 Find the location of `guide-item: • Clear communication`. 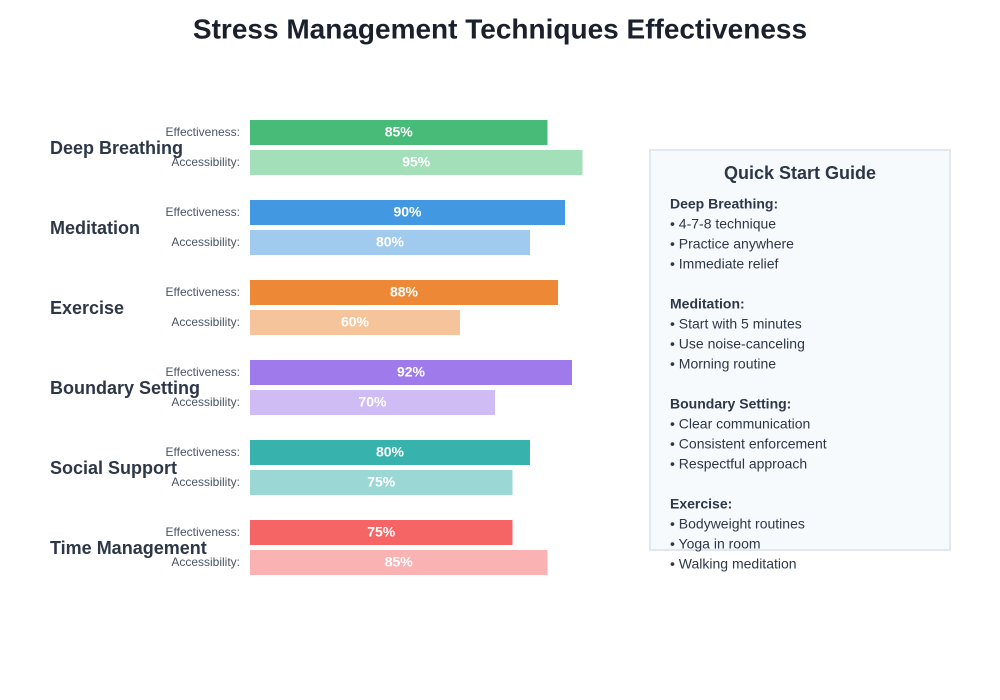

guide-item: • Clear communication is located at coordinates (740, 424).